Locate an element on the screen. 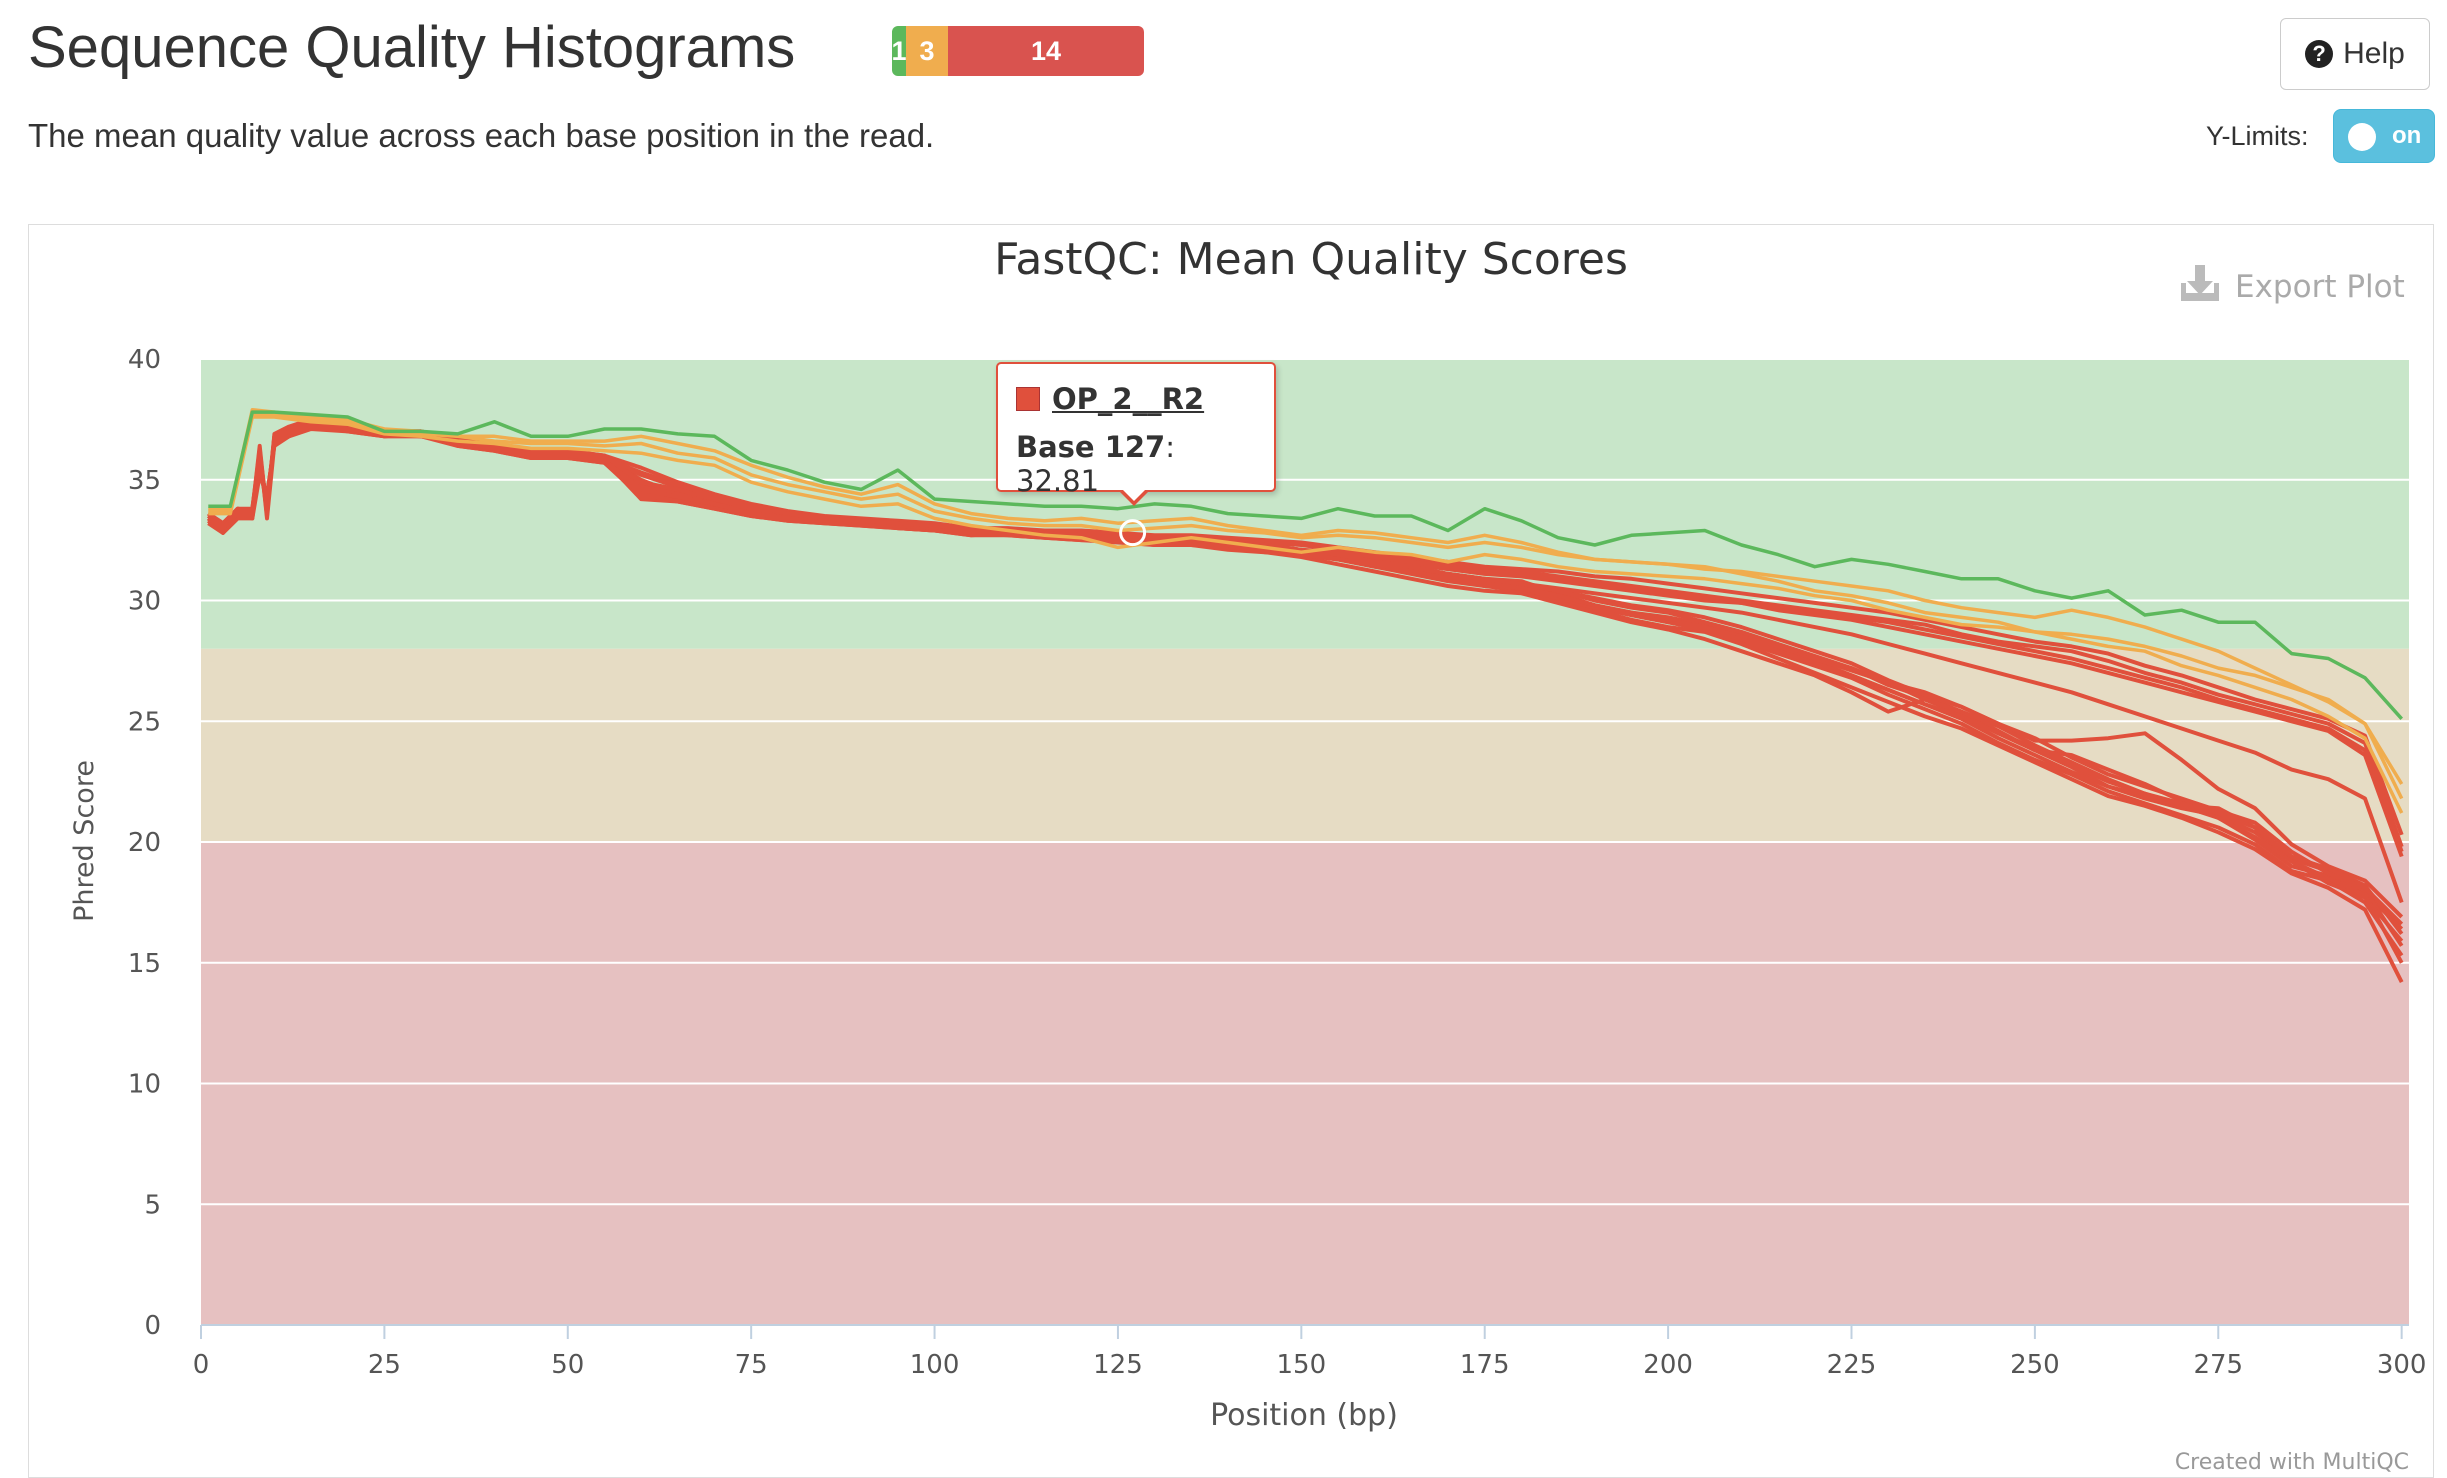 The width and height of the screenshot is (2447, 1478). hover-point-marker is located at coordinates (1133, 533).